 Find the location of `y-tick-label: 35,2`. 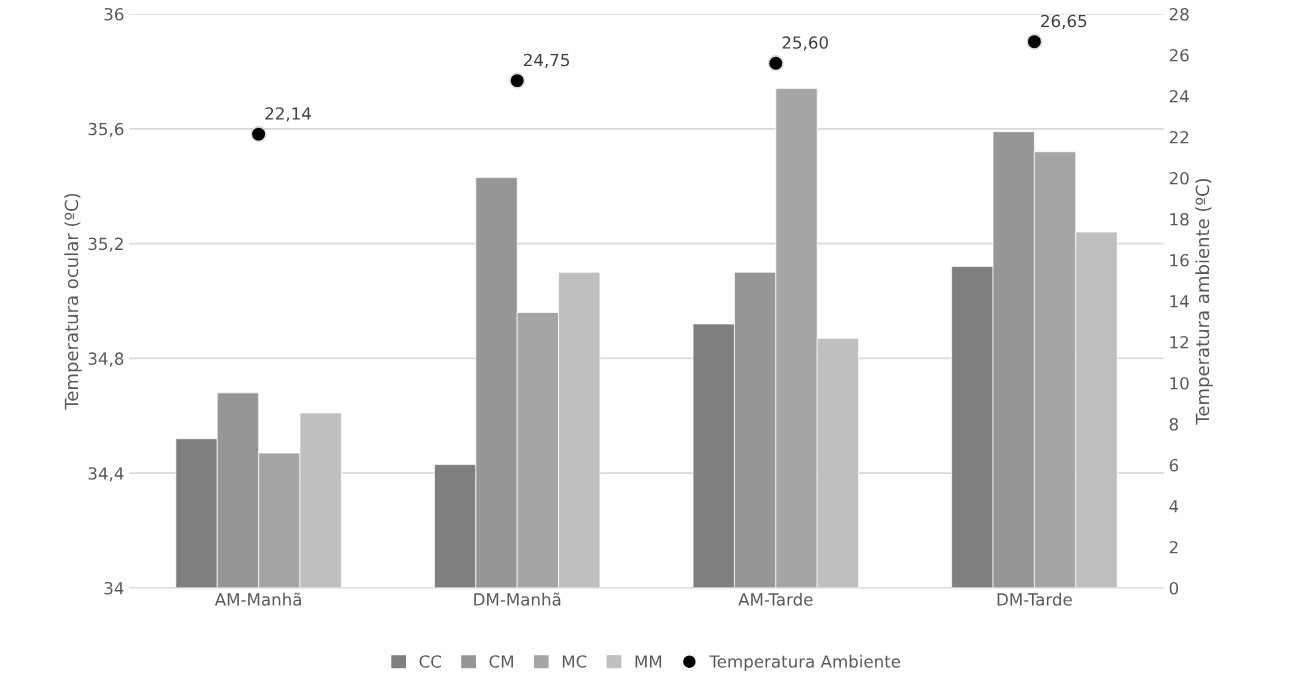

y-tick-label: 35,2 is located at coordinates (105, 244).